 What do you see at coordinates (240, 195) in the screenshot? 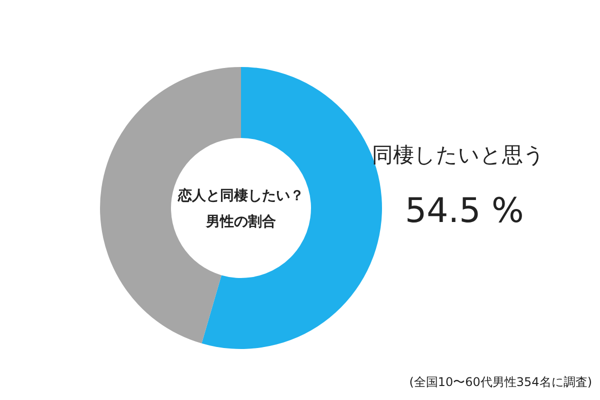
I see `text: 恋人と同棲したい？` at bounding box center [240, 195].